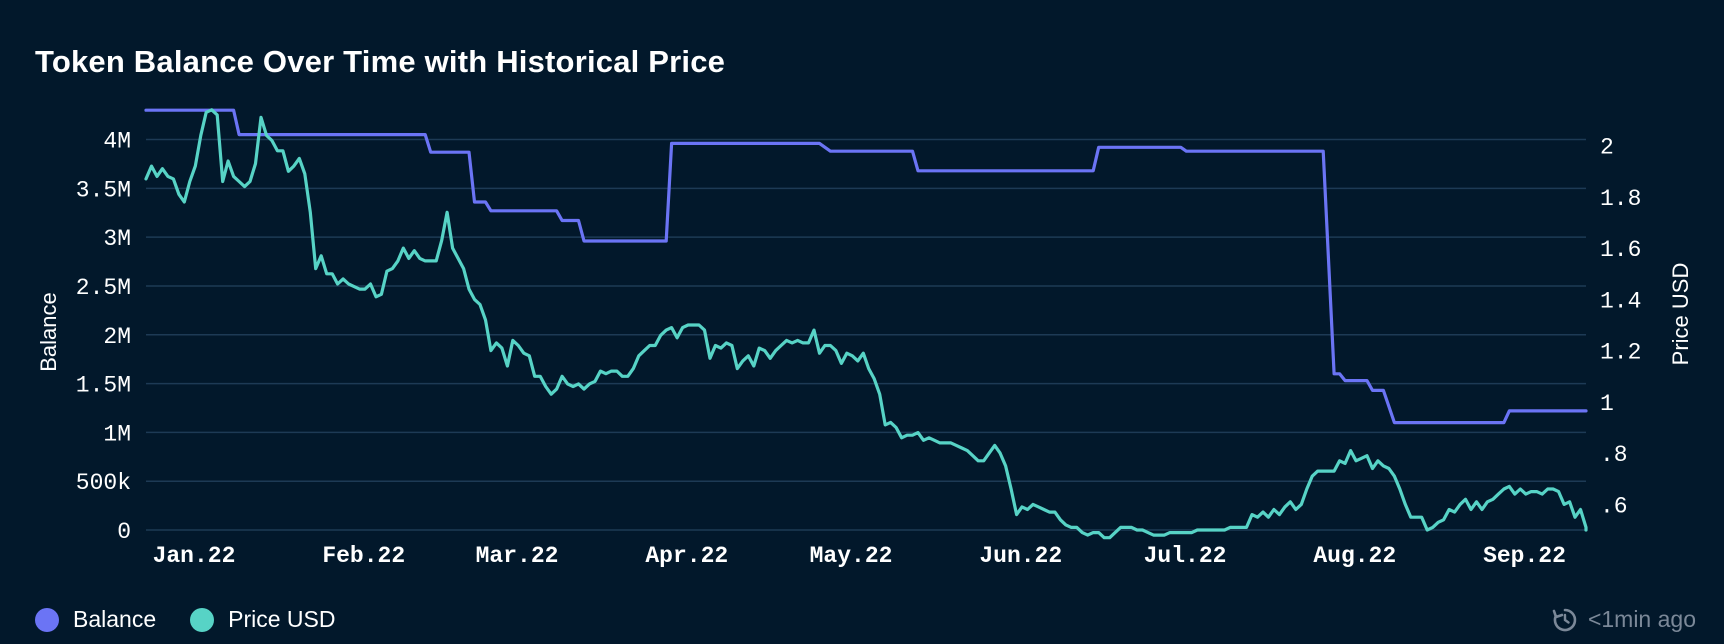  Describe the element at coordinates (1607, 148) in the screenshot. I see `y2-tick-label: 2` at that location.